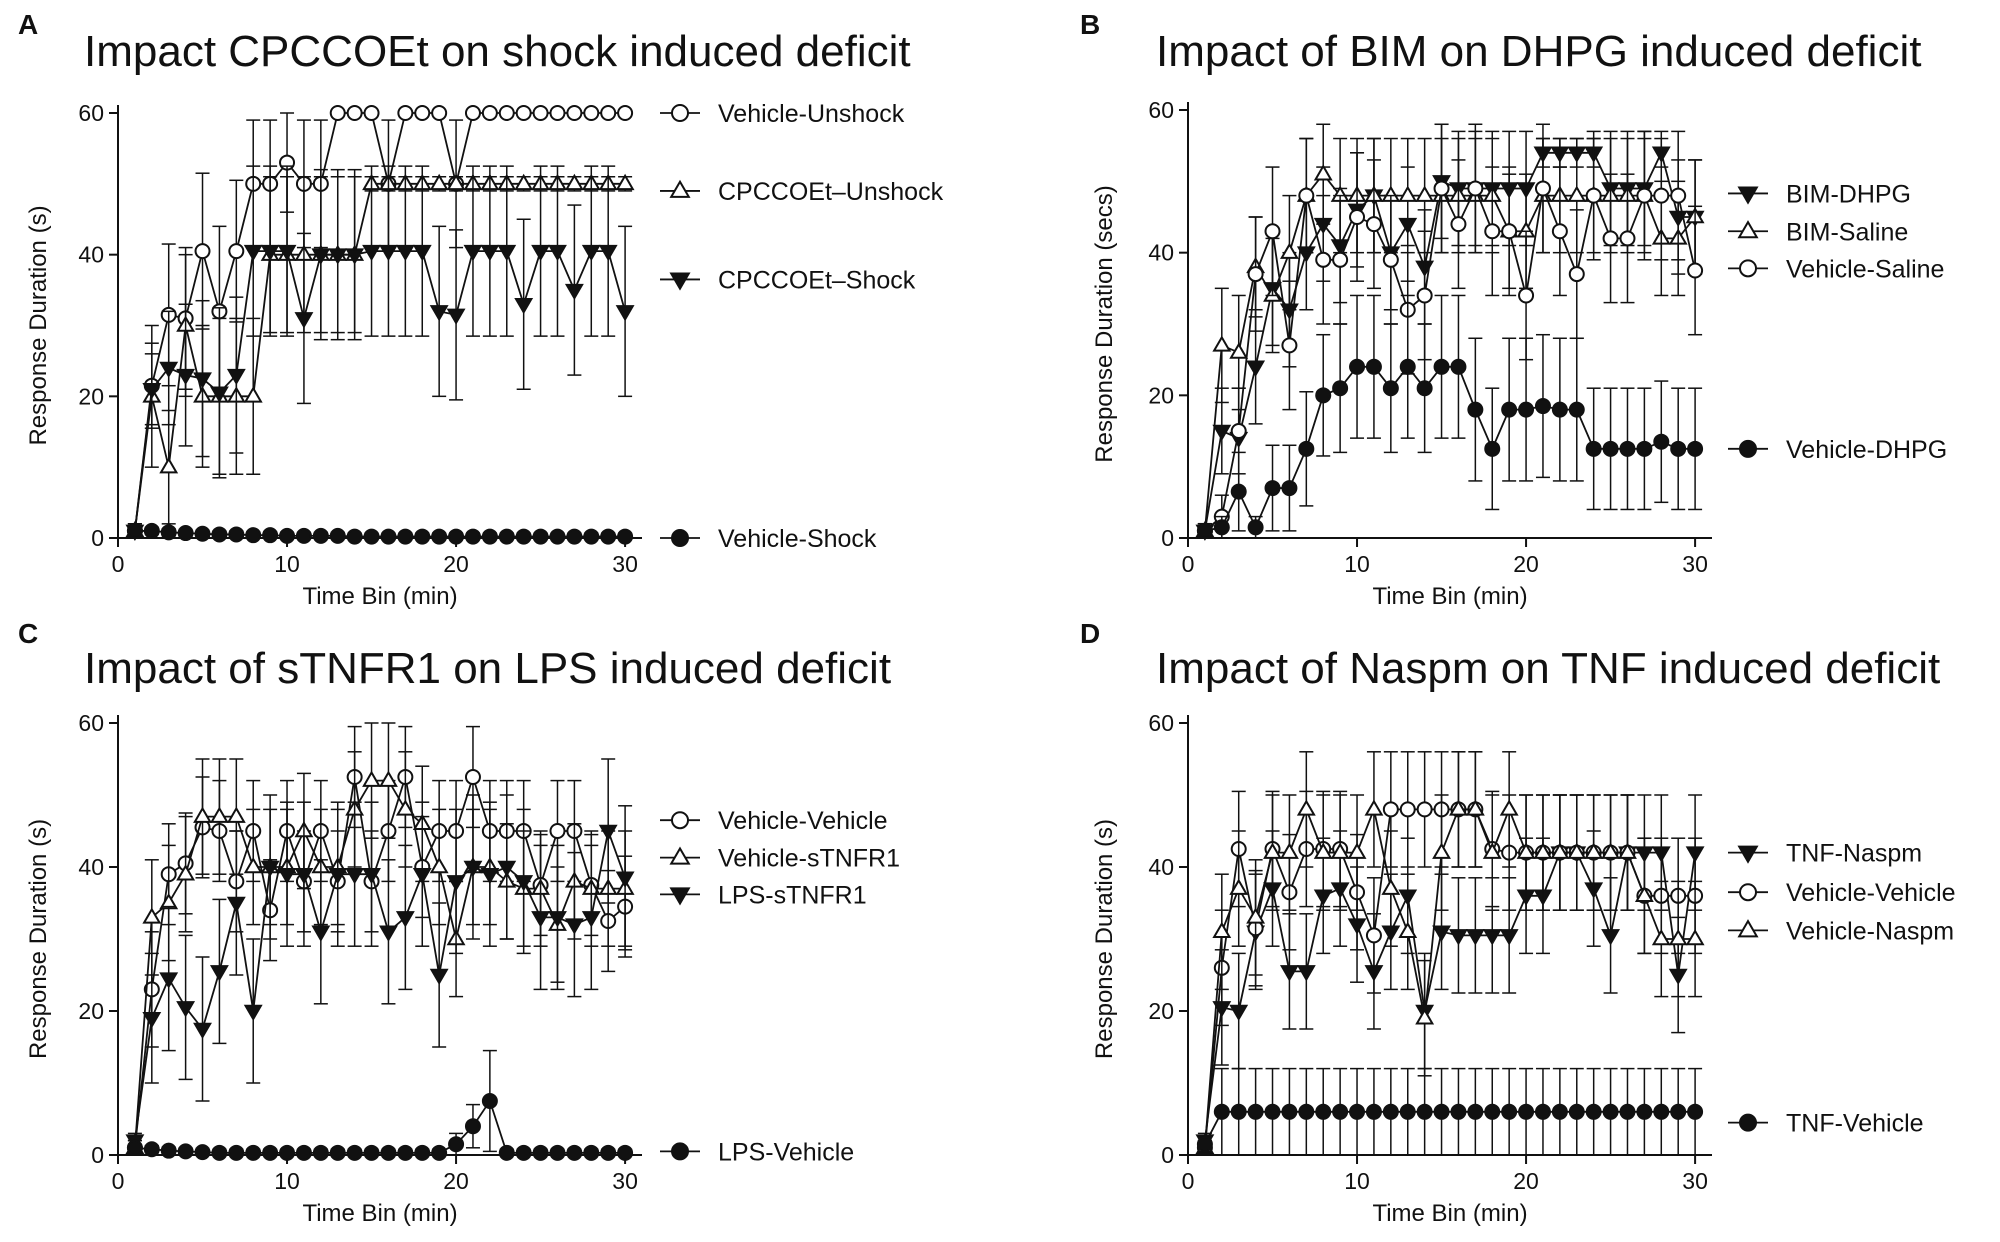 Image resolution: width=2000 pixels, height=1242 pixels. Describe the element at coordinates (768, 539) in the screenshot. I see `legend-entry: Vehicle-Shock` at that location.